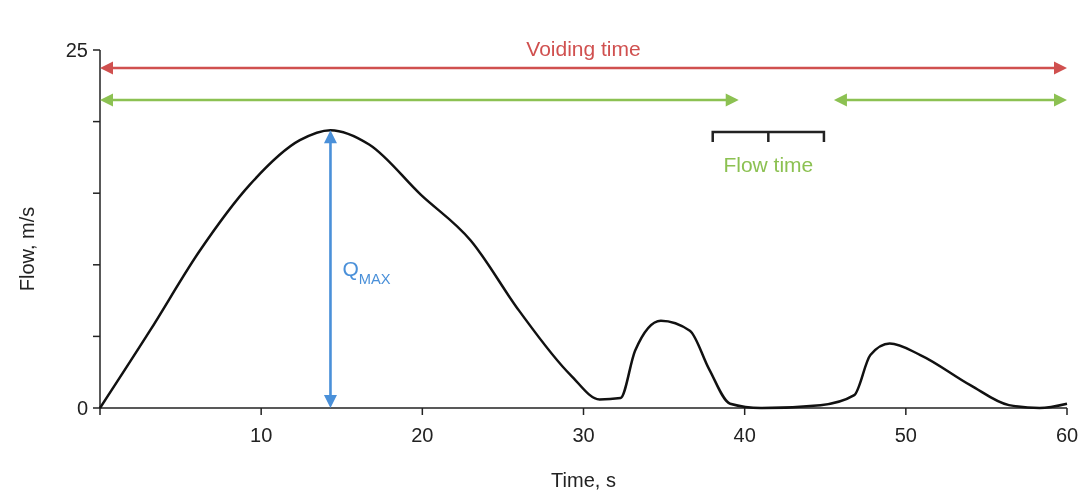 Image resolution: width=1092 pixels, height=503 pixels. Describe the element at coordinates (422, 435) in the screenshot. I see `x-tick-label: 20` at that location.